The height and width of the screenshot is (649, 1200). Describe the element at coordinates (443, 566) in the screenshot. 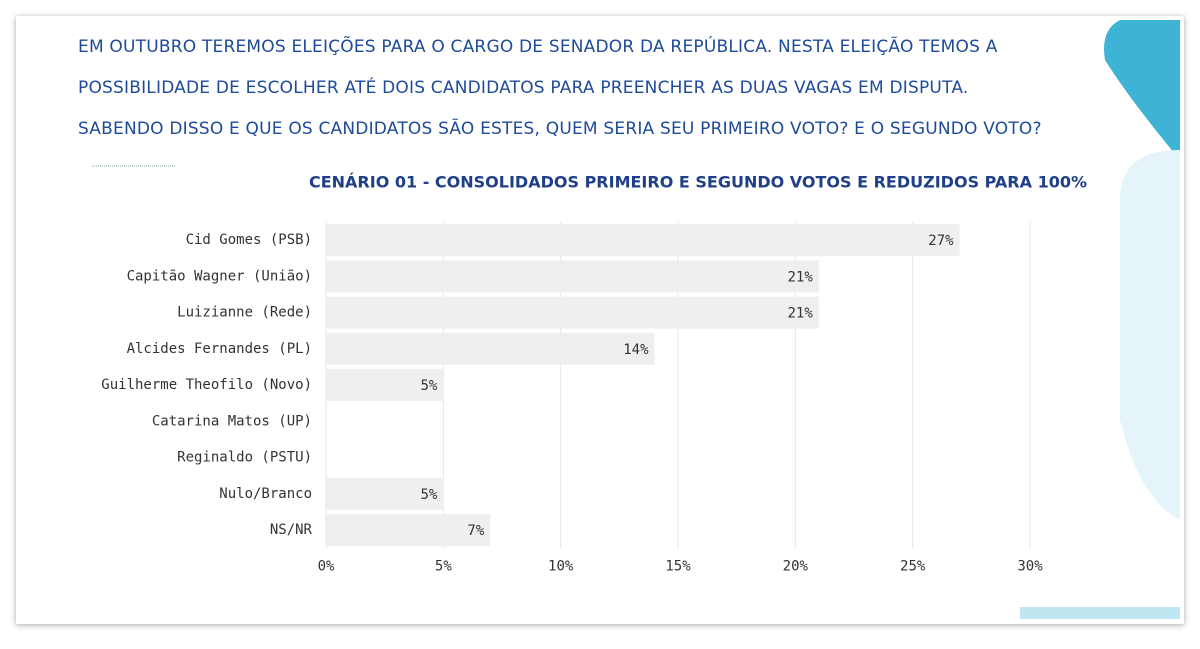

I see `x-tick-label: 5%` at that location.